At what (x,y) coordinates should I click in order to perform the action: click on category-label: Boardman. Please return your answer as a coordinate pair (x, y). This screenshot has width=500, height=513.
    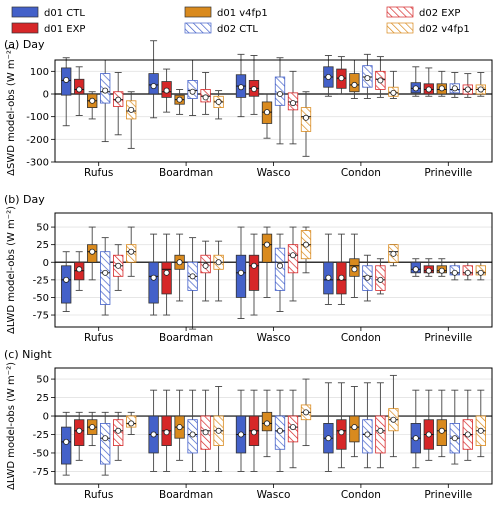
    Looking at the image, I should click on (186, 495).